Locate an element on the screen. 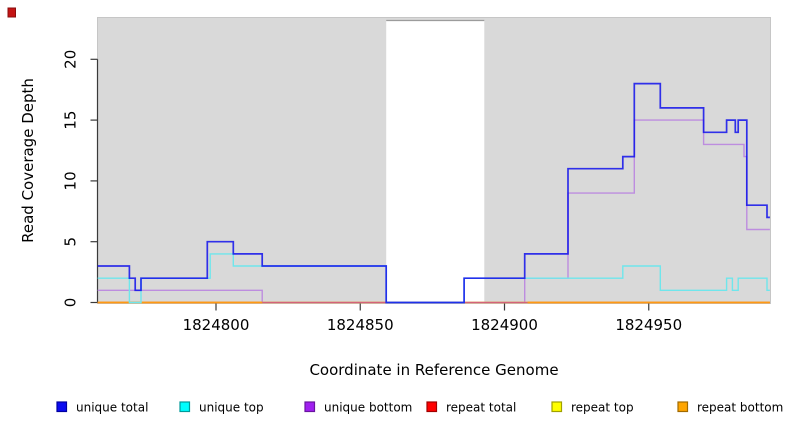 The height and width of the screenshot is (432, 792). x-tick-label: 1824800 is located at coordinates (216, 325).